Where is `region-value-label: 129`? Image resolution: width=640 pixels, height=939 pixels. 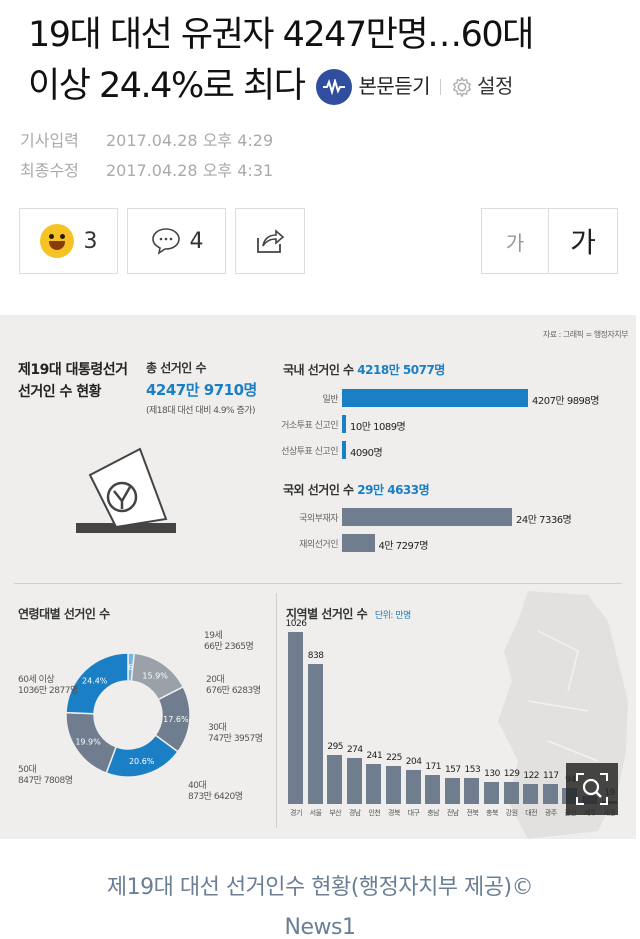 region-value-label: 129 is located at coordinates (511, 774).